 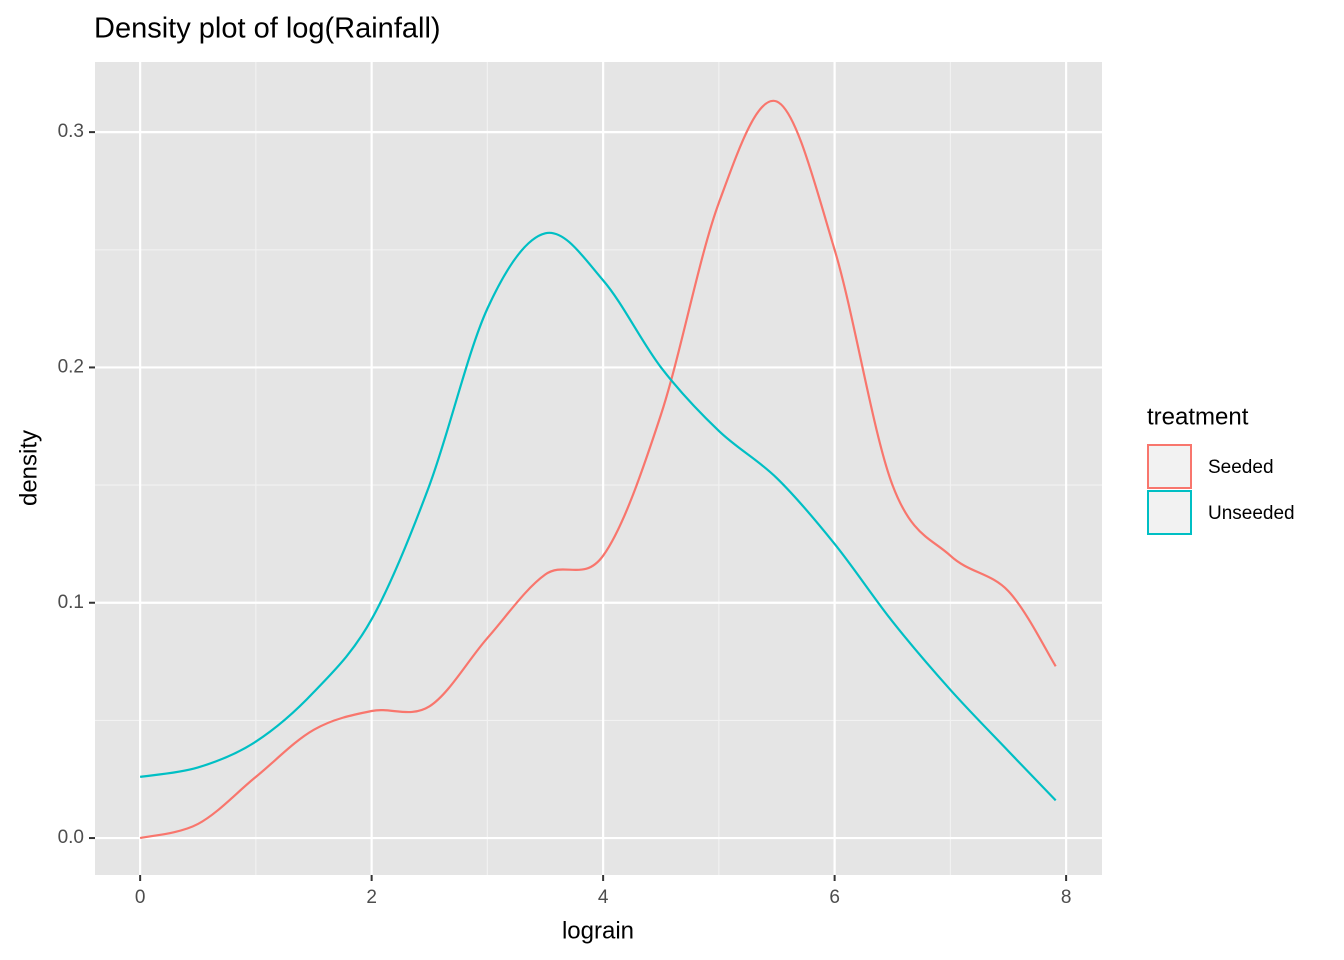 What do you see at coordinates (834, 897) in the screenshot?
I see `x-tick-label: 6` at bounding box center [834, 897].